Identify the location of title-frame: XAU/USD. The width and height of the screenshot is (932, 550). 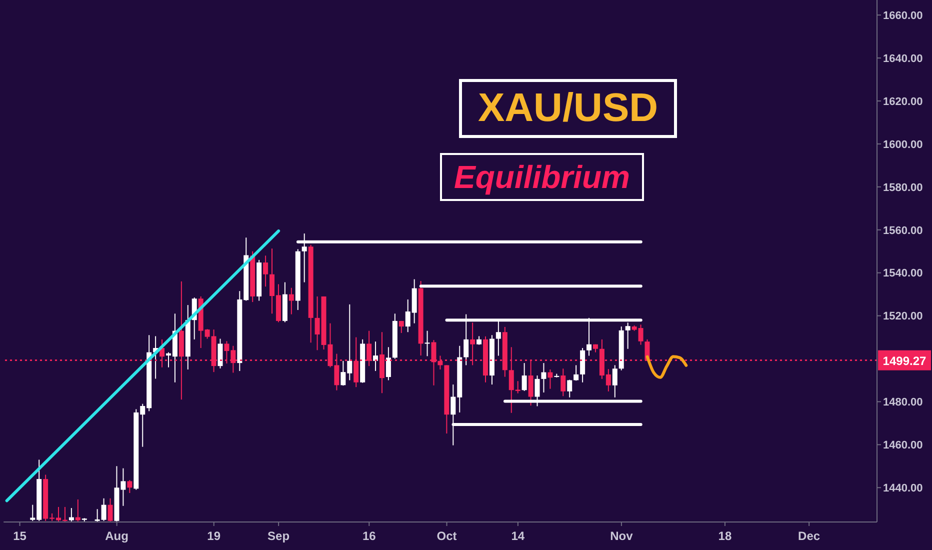
(568, 108).